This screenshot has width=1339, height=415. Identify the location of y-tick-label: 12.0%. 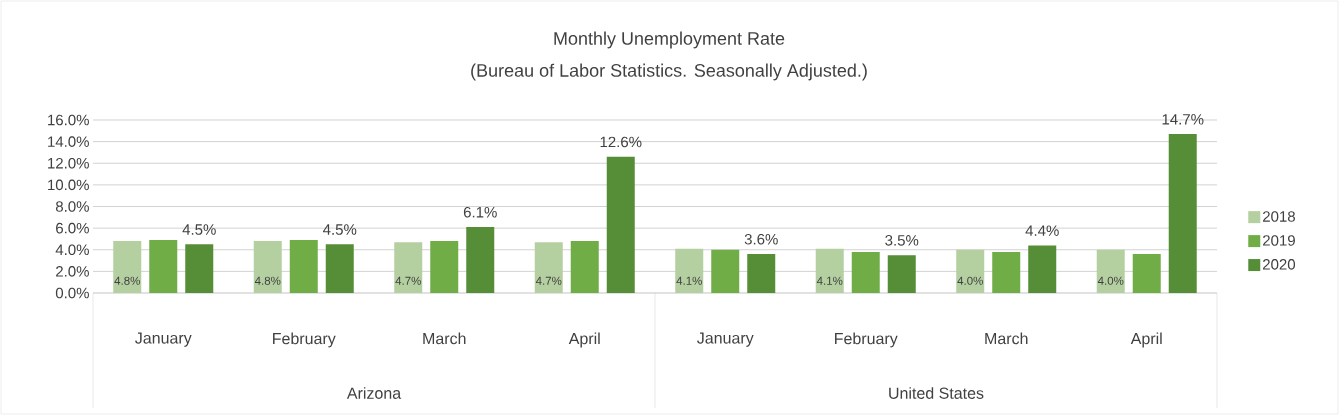
(68, 163).